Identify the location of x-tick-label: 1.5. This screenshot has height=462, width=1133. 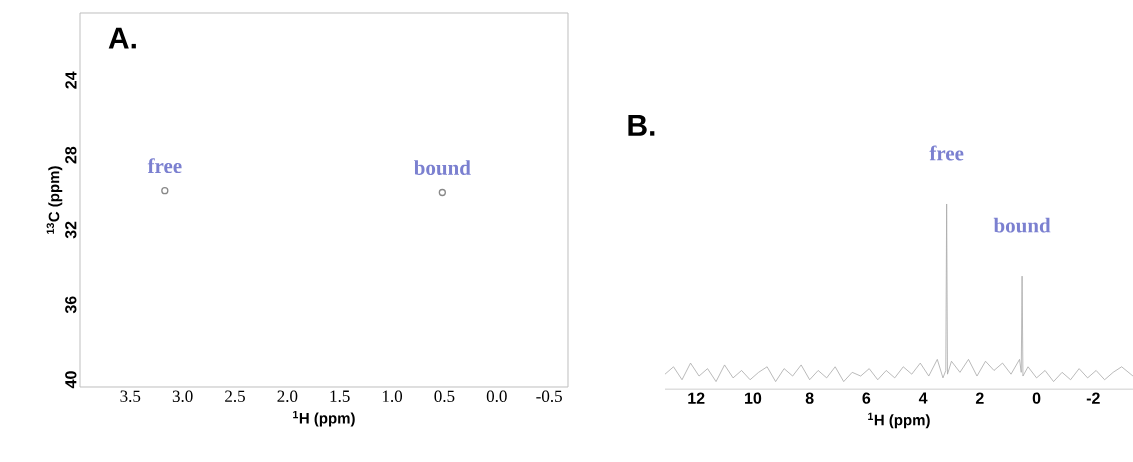
(340, 396).